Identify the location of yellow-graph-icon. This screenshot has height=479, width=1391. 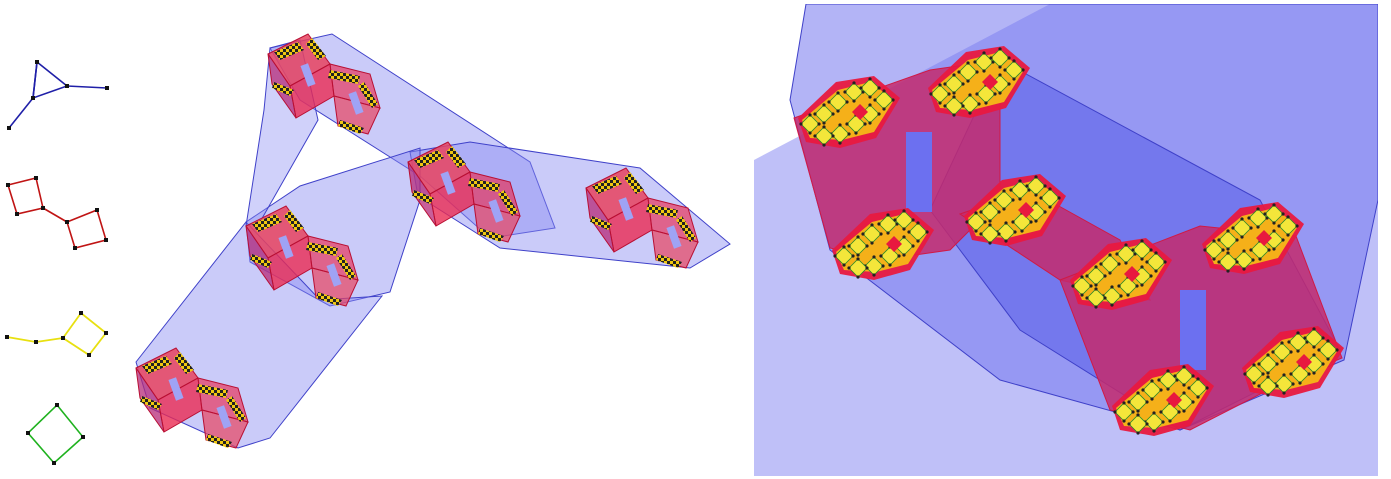
(56, 334).